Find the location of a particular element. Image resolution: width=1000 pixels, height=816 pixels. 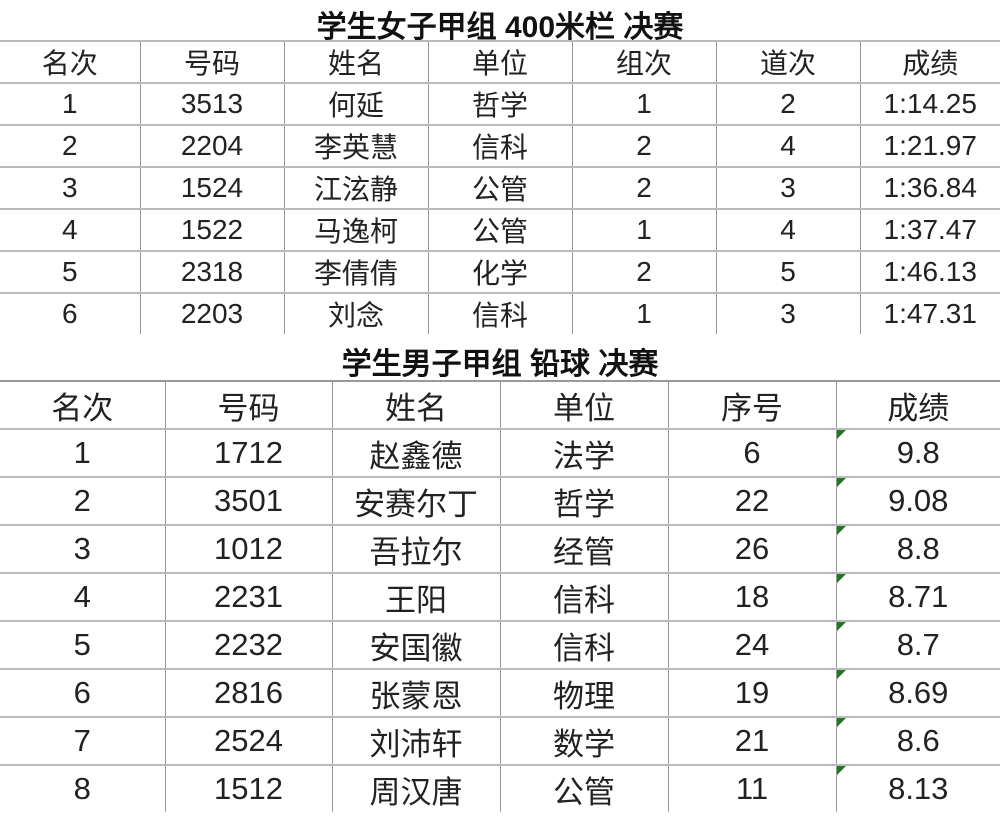

table-cell: 1512 is located at coordinates (248, 788).